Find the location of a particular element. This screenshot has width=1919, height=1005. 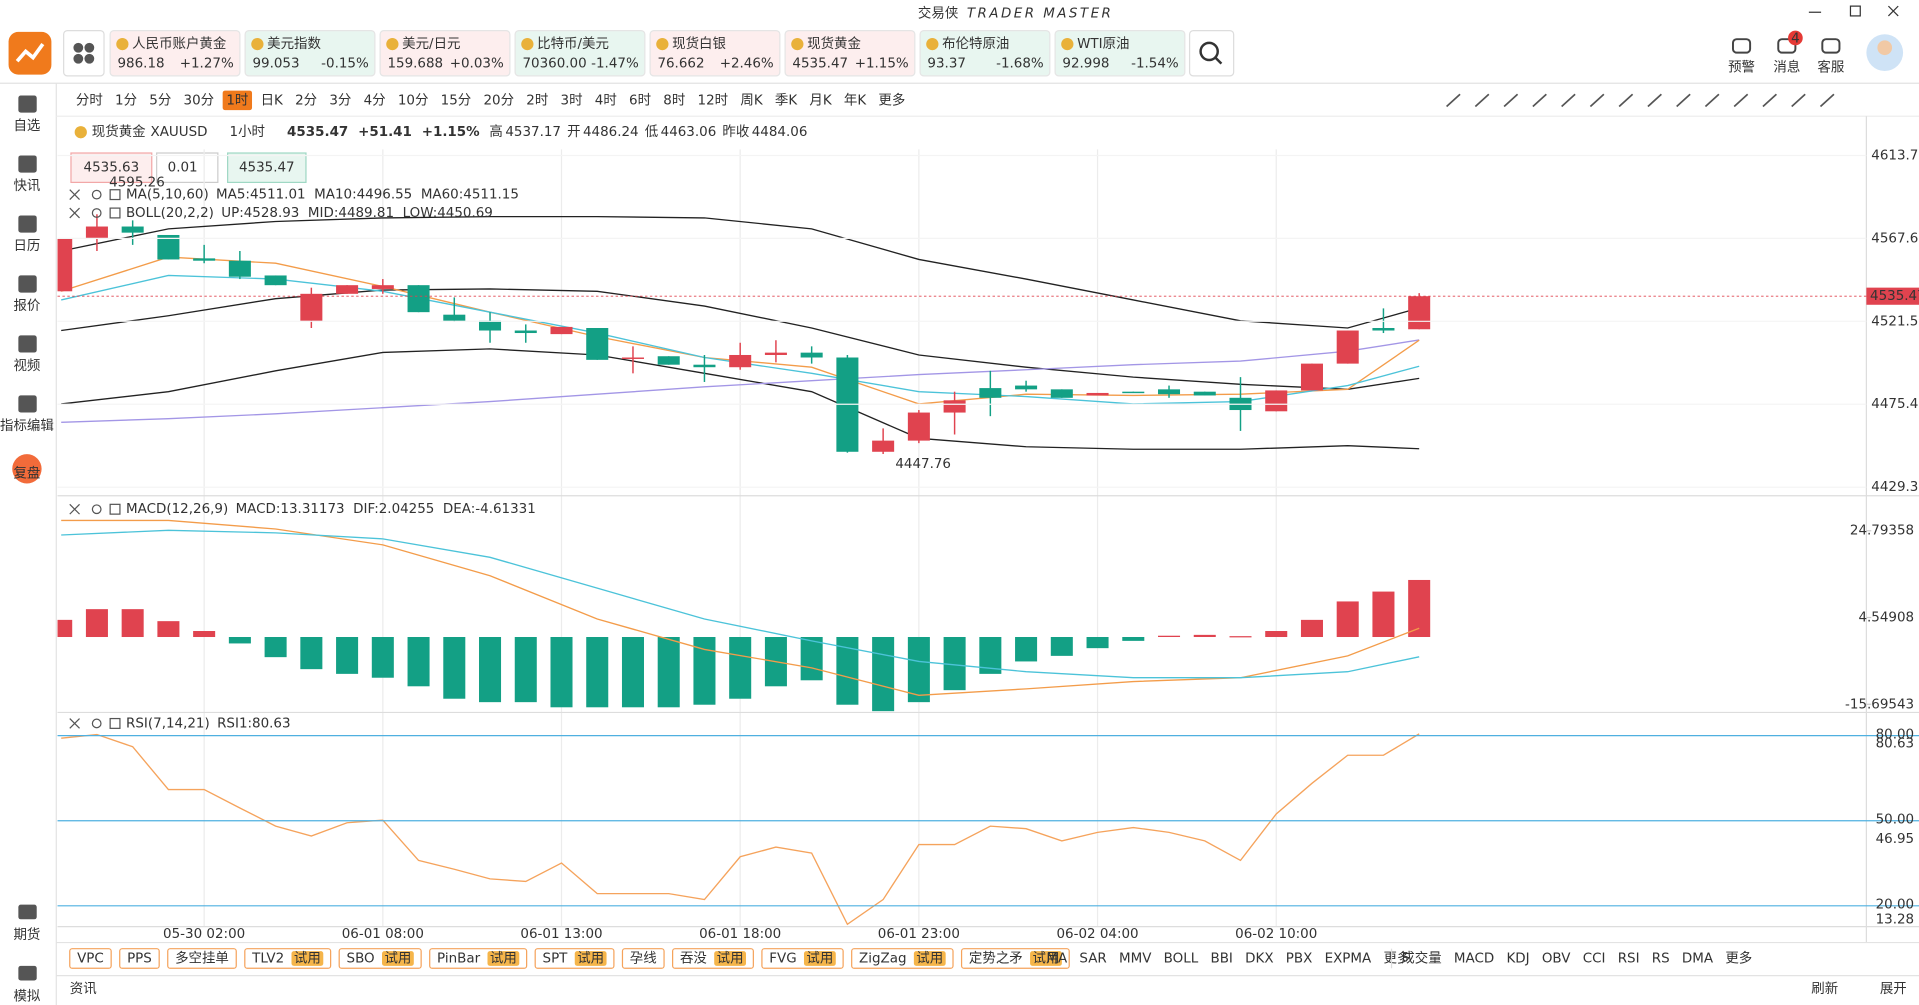

timeframe: 月K is located at coordinates (820, 100).